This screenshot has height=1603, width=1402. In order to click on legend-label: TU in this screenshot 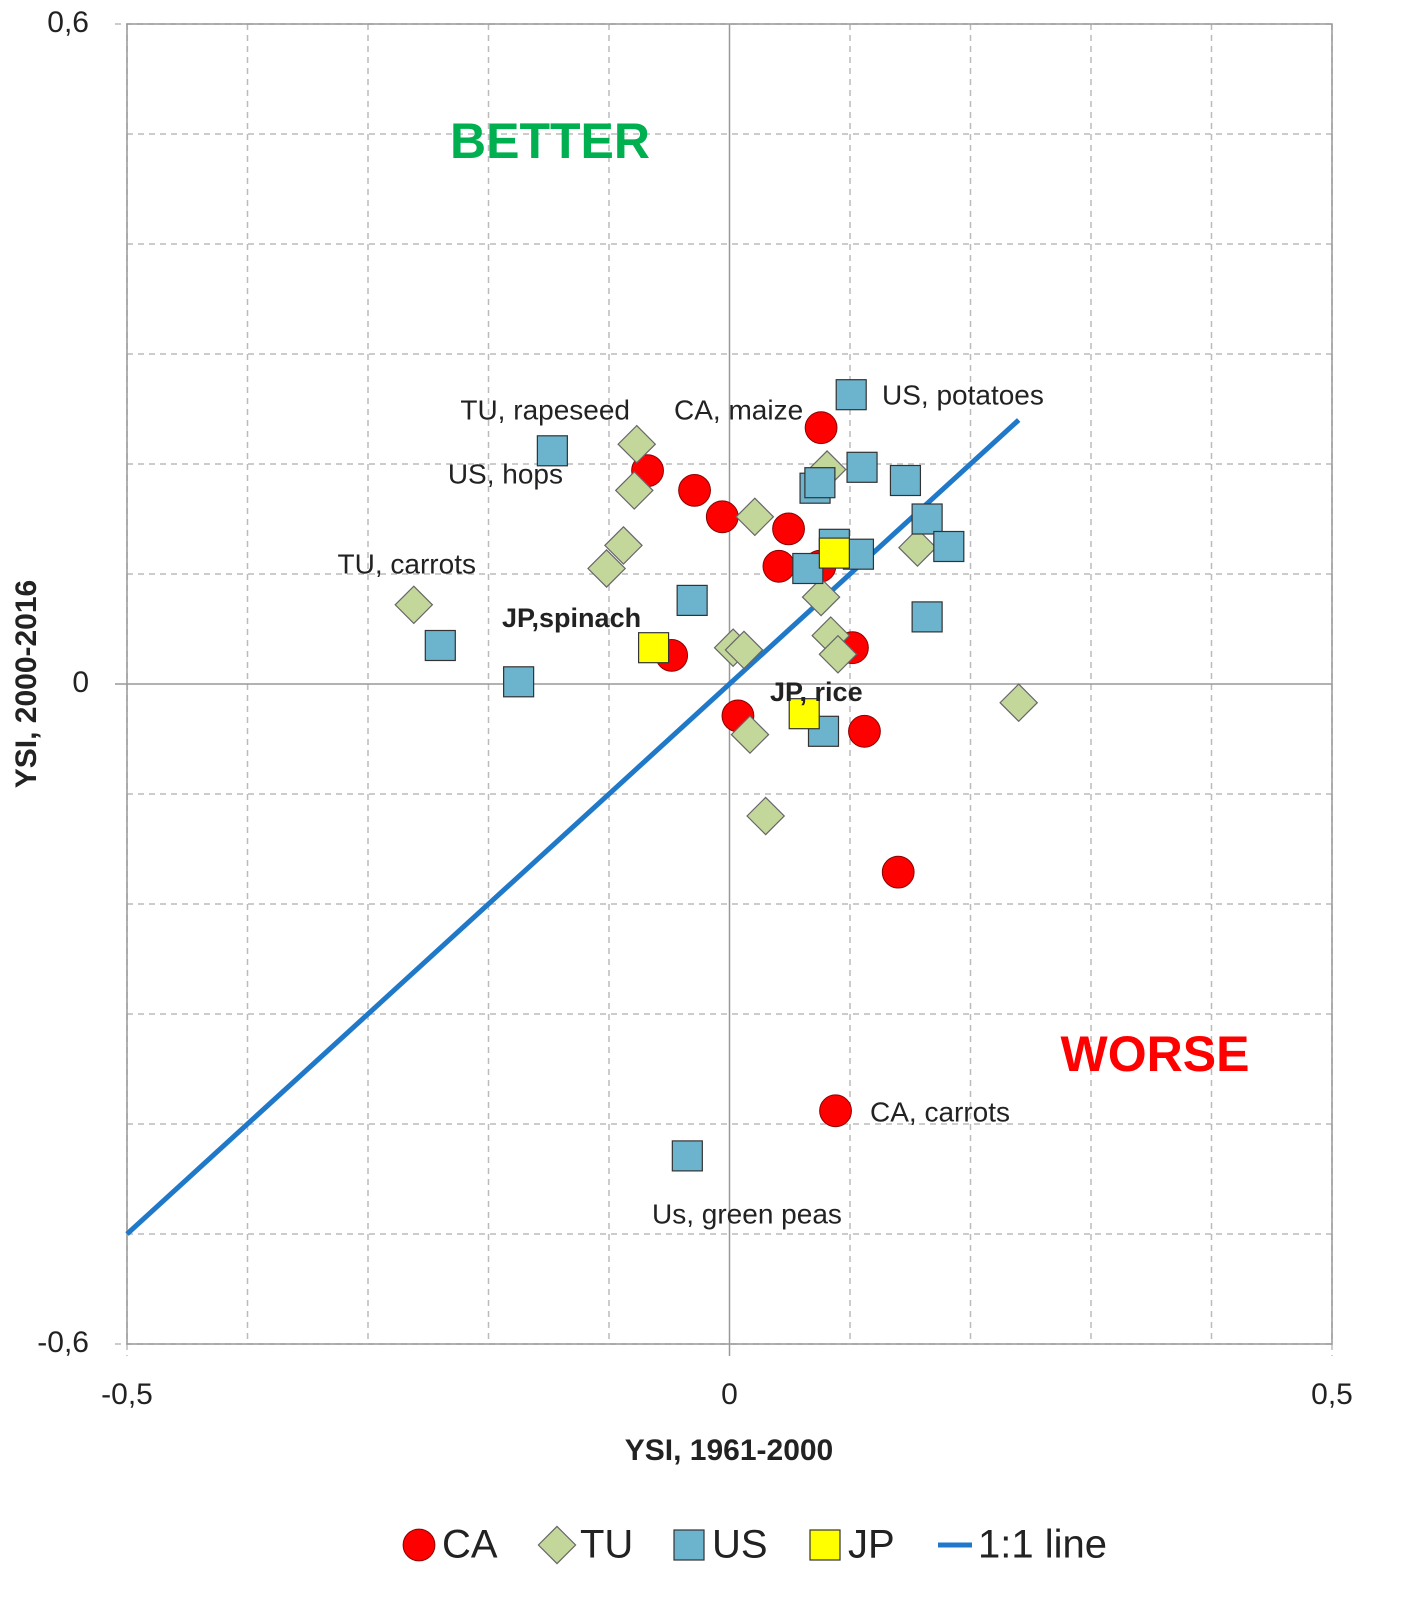, I will do `click(606, 1545)`.